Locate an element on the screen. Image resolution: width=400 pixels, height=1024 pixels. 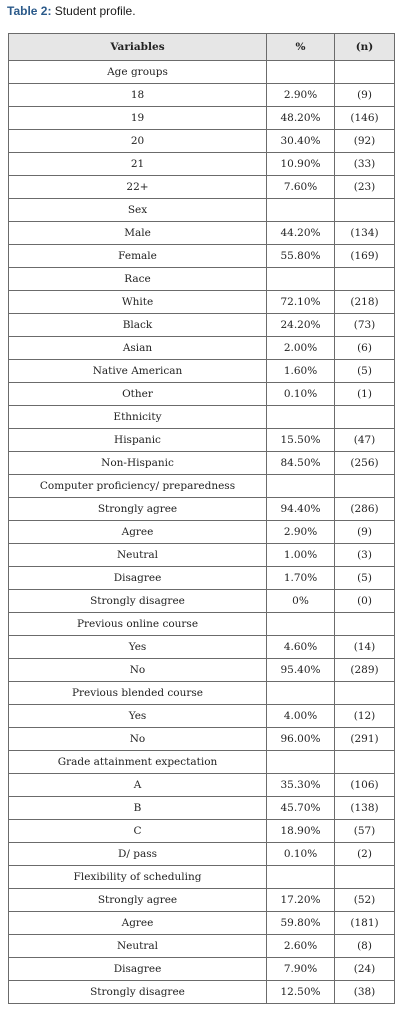
percent-cell: 59.80% is located at coordinates (300, 923).